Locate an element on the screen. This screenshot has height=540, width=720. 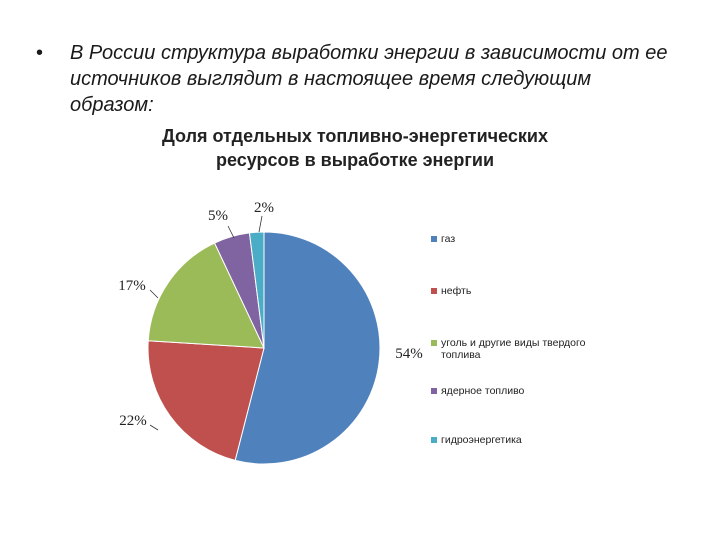
data-label-1: 54% is located at coordinates (409, 354).